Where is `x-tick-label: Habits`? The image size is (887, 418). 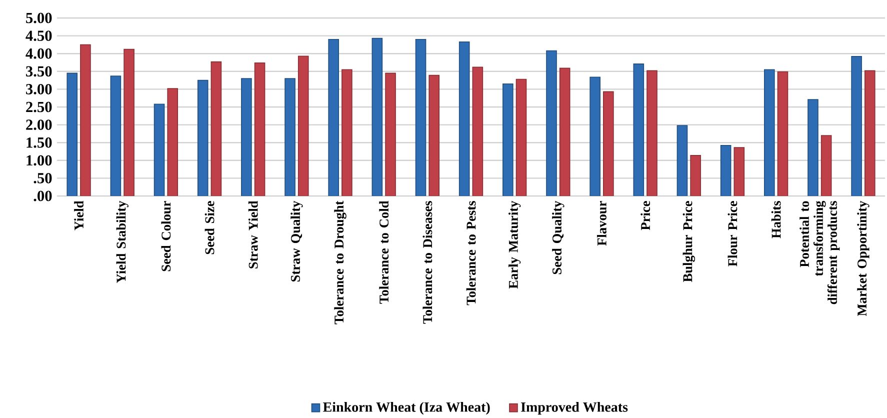
x-tick-label: Habits is located at coordinates (776, 219).